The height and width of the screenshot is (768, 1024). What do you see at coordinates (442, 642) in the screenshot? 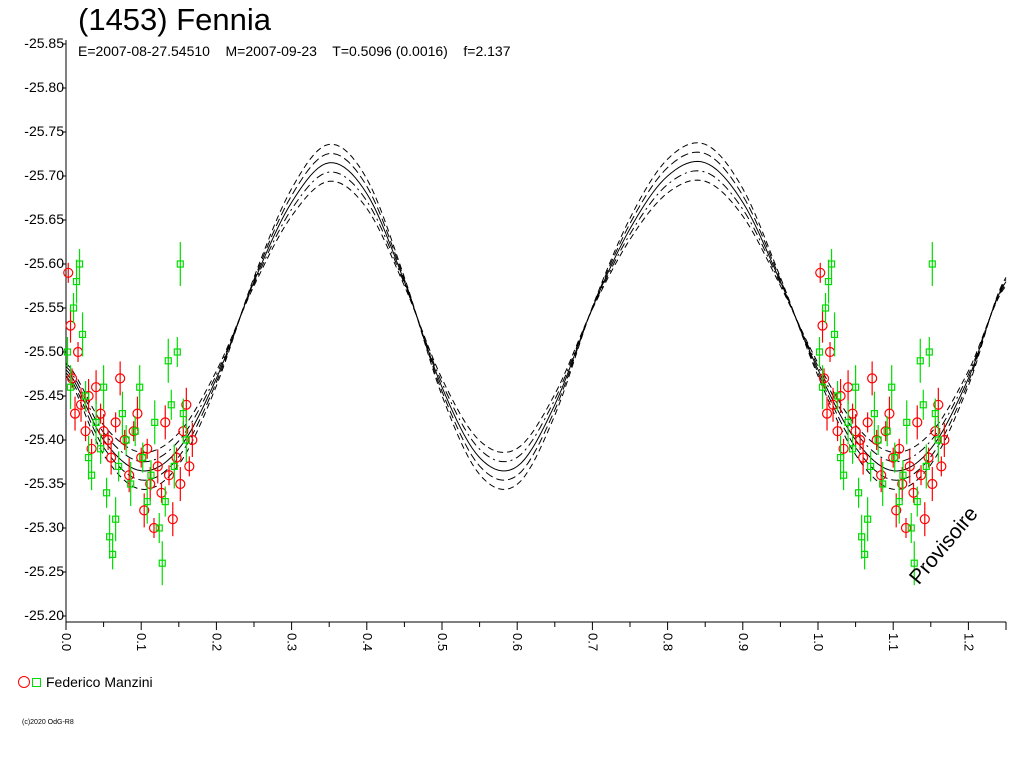
I see `x-tick-label: 0.5` at bounding box center [442, 642].